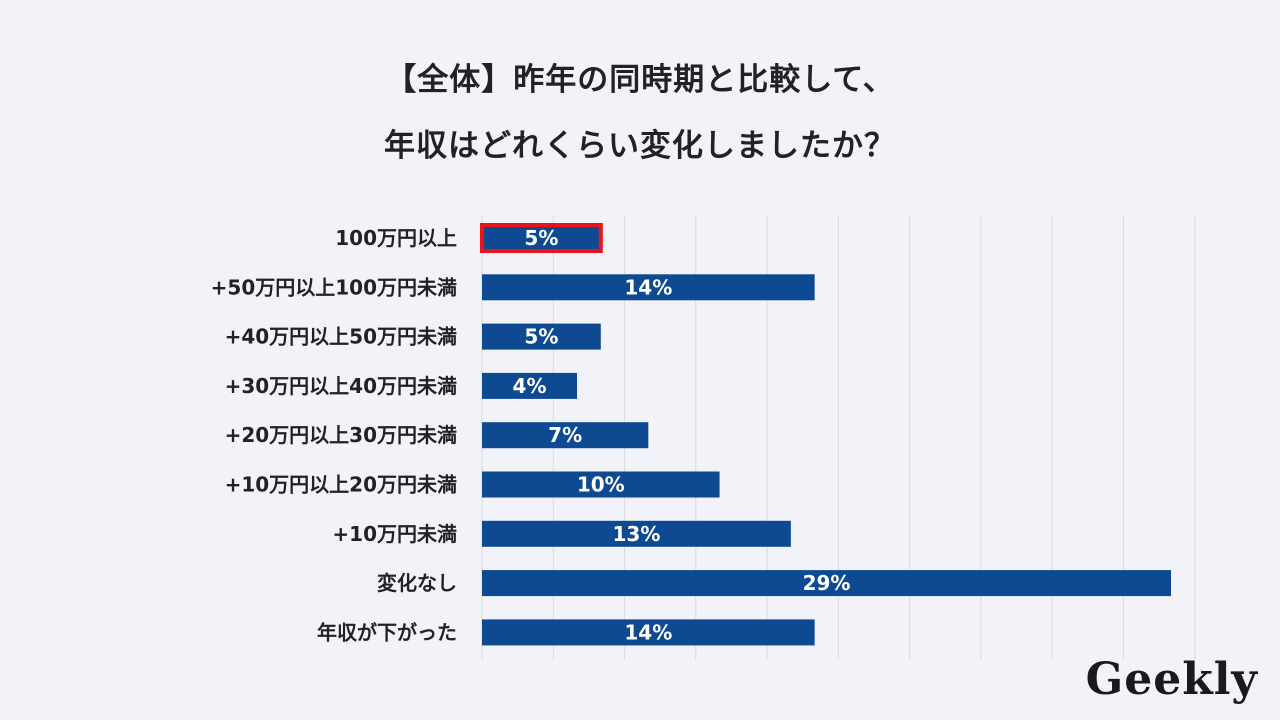  I want to click on category-label: 100万円以上, so click(396, 238).